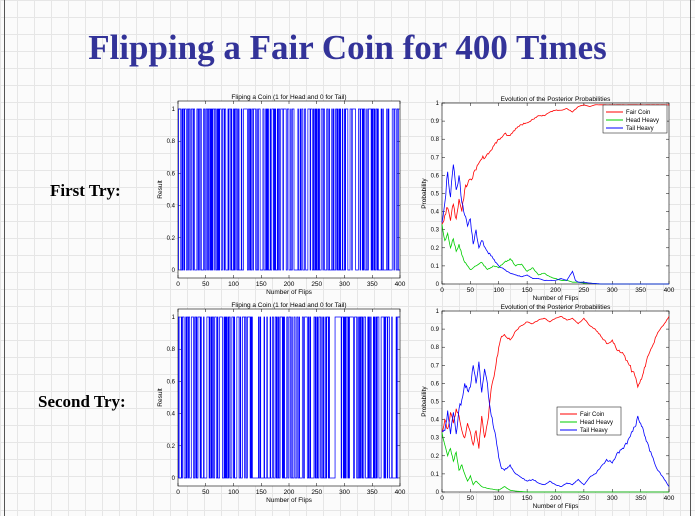 Image resolution: width=695 pixels, height=516 pixels. Describe the element at coordinates (160, 189) in the screenshot. I see `y-axis-label: Result` at that location.